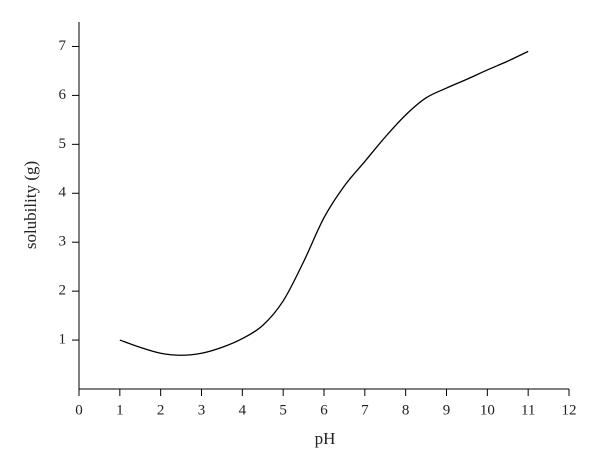  I want to click on y-tick-label: 7, so click(63, 46).